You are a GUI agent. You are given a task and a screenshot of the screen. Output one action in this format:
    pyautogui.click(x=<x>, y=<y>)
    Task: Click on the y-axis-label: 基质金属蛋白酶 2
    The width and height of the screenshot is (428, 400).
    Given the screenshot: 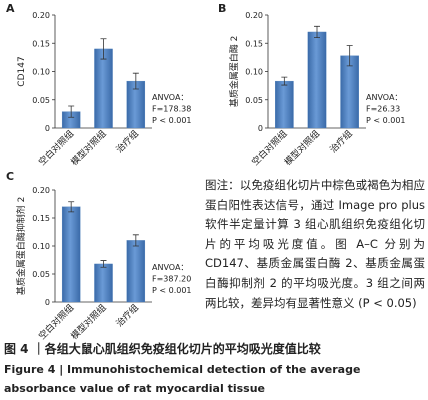 What is the action you would take?
    pyautogui.click(x=234, y=72)
    